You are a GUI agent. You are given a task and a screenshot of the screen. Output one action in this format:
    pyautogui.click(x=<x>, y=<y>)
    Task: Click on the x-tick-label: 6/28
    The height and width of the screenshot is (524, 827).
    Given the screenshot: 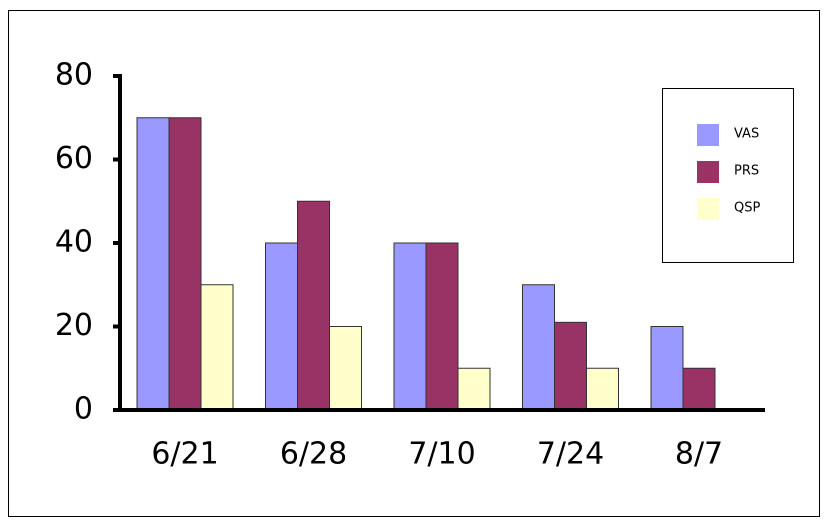 What is the action you would take?
    pyautogui.click(x=313, y=454)
    